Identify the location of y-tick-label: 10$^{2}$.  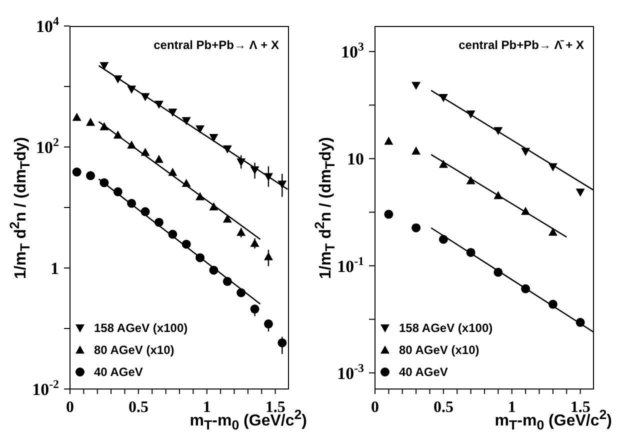
(48, 146).